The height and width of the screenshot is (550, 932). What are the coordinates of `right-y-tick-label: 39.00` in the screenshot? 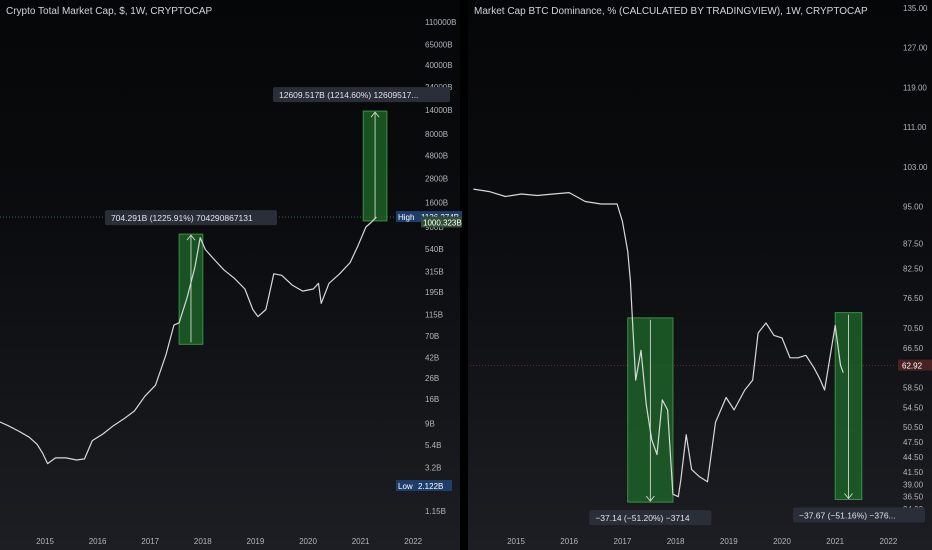 It's located at (913, 484).